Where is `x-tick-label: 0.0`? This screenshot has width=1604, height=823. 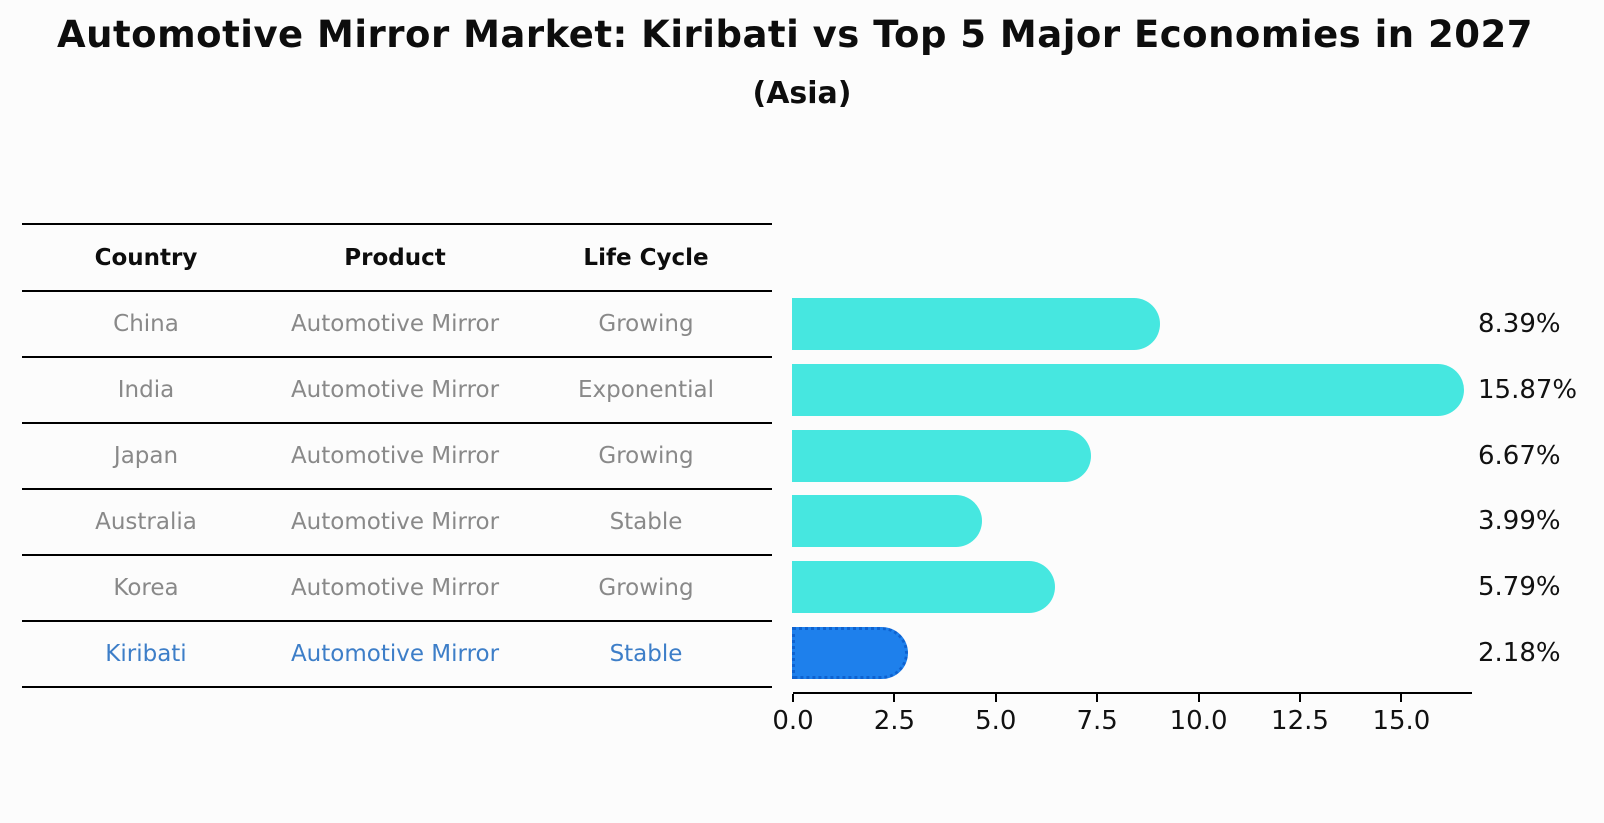
x-tick-label: 0.0 is located at coordinates (793, 721).